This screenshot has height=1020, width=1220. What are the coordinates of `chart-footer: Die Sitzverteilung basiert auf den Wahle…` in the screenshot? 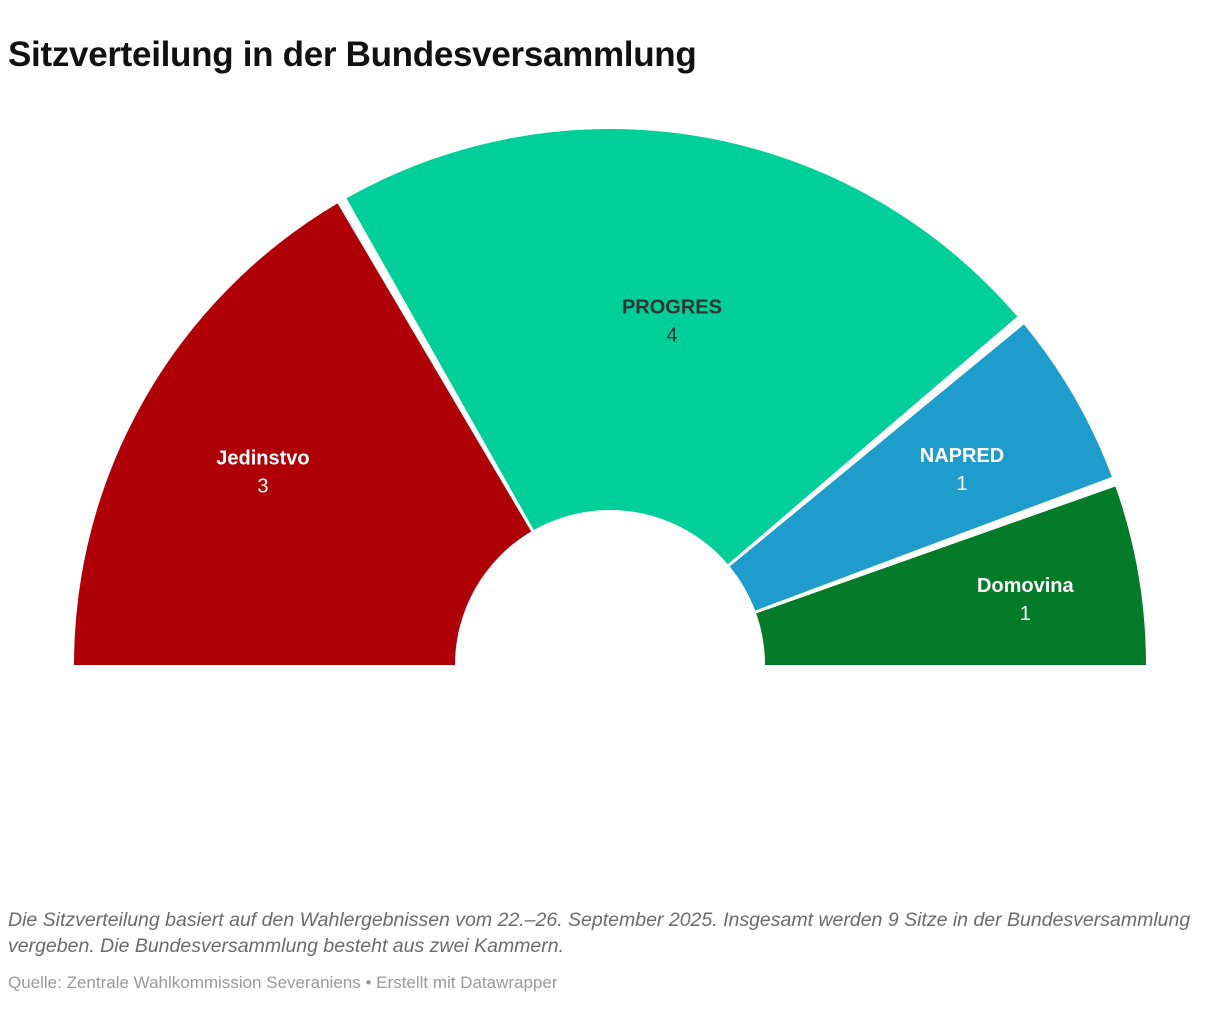 It's located at (610, 950).